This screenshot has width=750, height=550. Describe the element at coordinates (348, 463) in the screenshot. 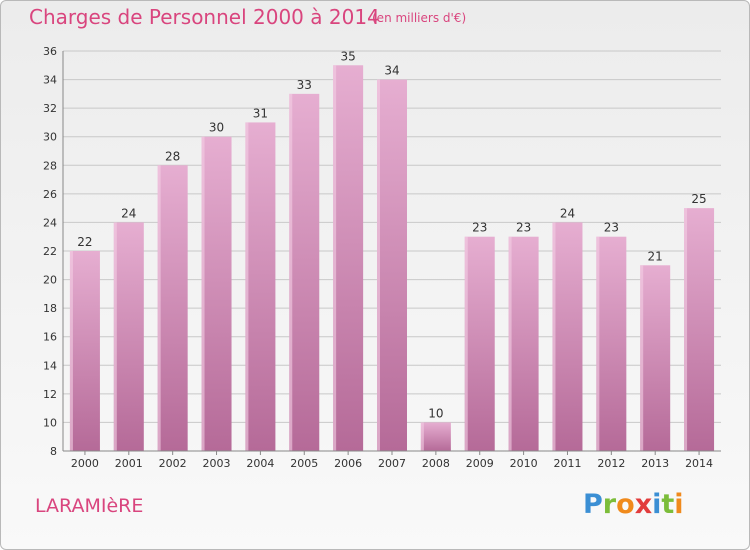

I see `x-tick-label: 2006` at that location.